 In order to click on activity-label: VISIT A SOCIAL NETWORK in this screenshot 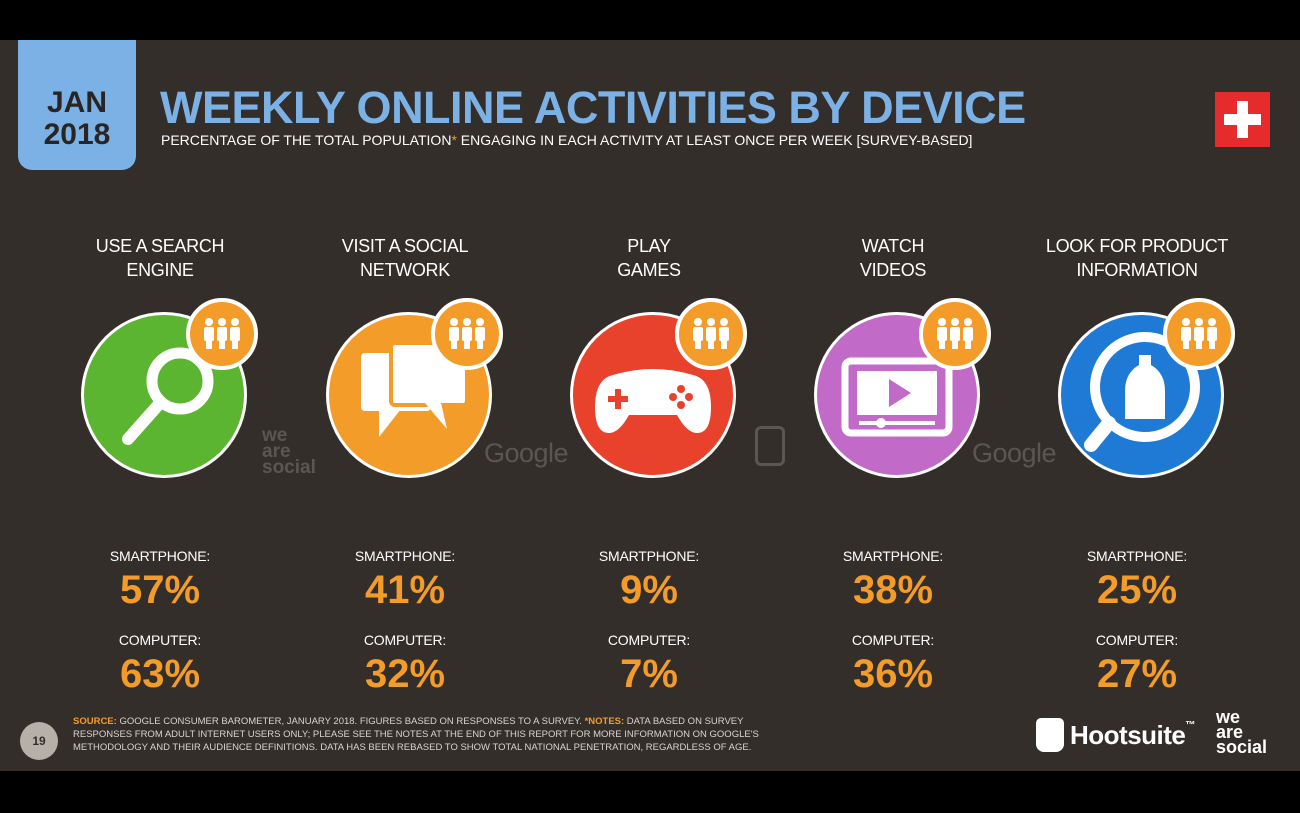, I will do `click(405, 258)`.